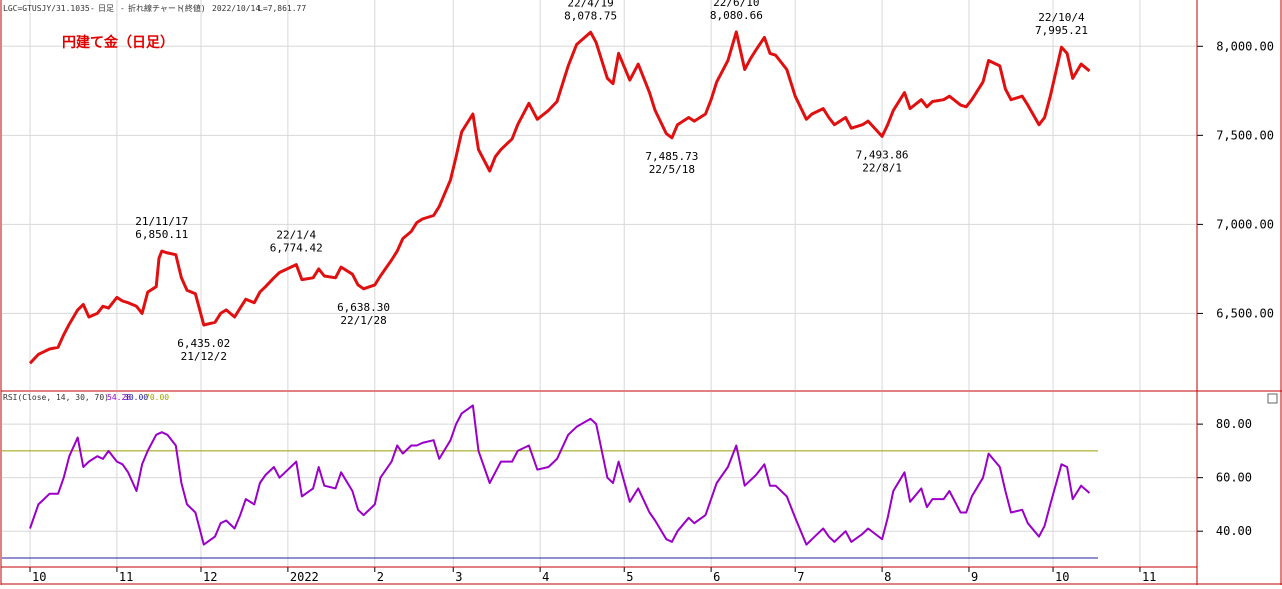 The width and height of the screenshot is (1282, 589). I want to click on xtick-label: 6, so click(716, 577).